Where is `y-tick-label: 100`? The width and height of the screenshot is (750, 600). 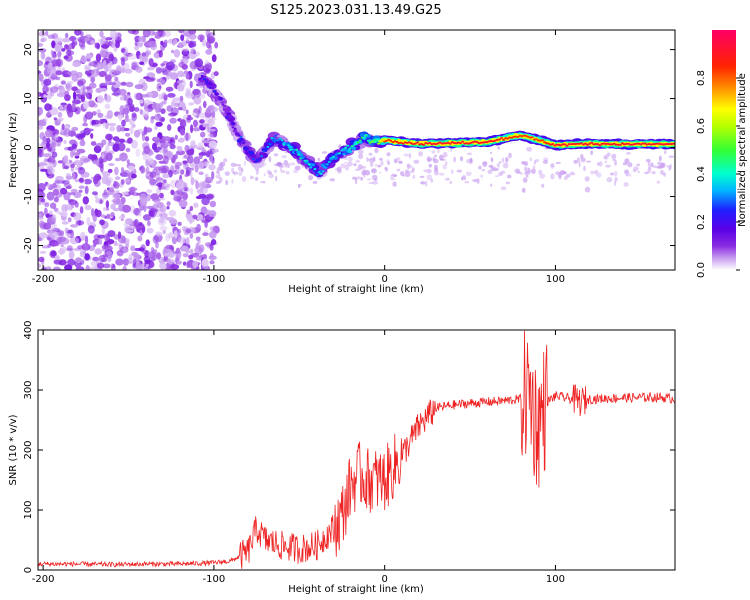
y-tick-label: 100 is located at coordinates (28, 509).